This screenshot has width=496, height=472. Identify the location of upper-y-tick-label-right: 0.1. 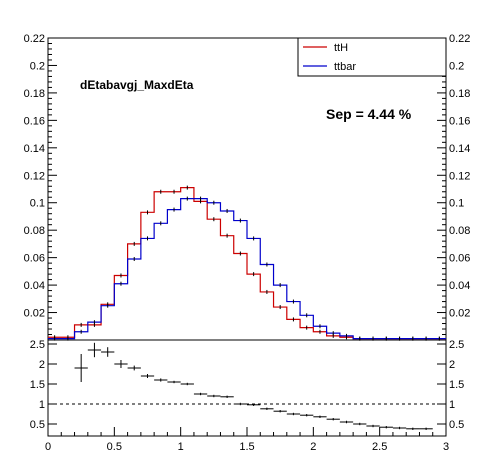
(456, 204).